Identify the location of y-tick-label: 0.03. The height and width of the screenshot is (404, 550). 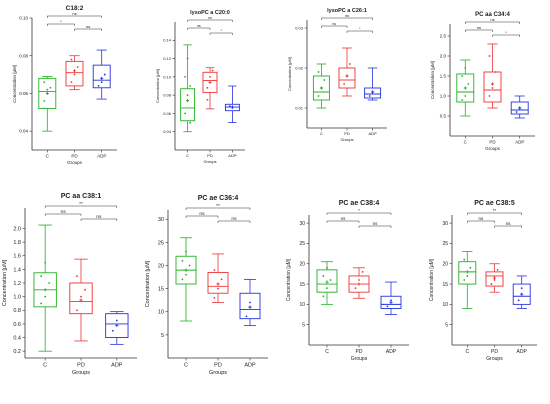
(299, 27).